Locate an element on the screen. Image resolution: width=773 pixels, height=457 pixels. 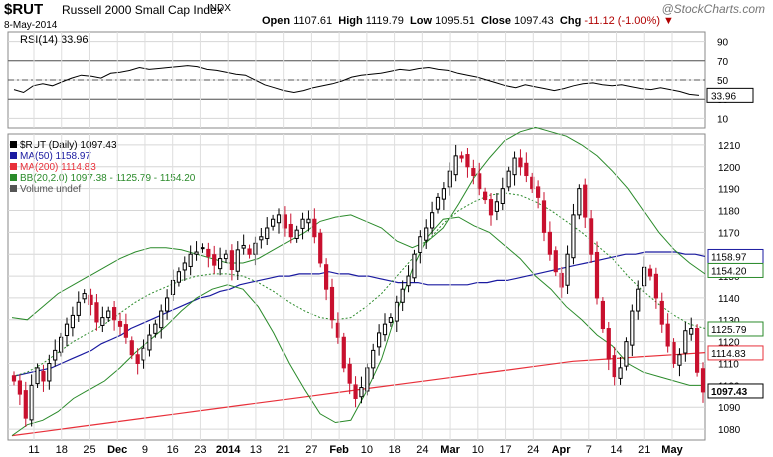
price-tick-label: 1200 is located at coordinates (729, 168).